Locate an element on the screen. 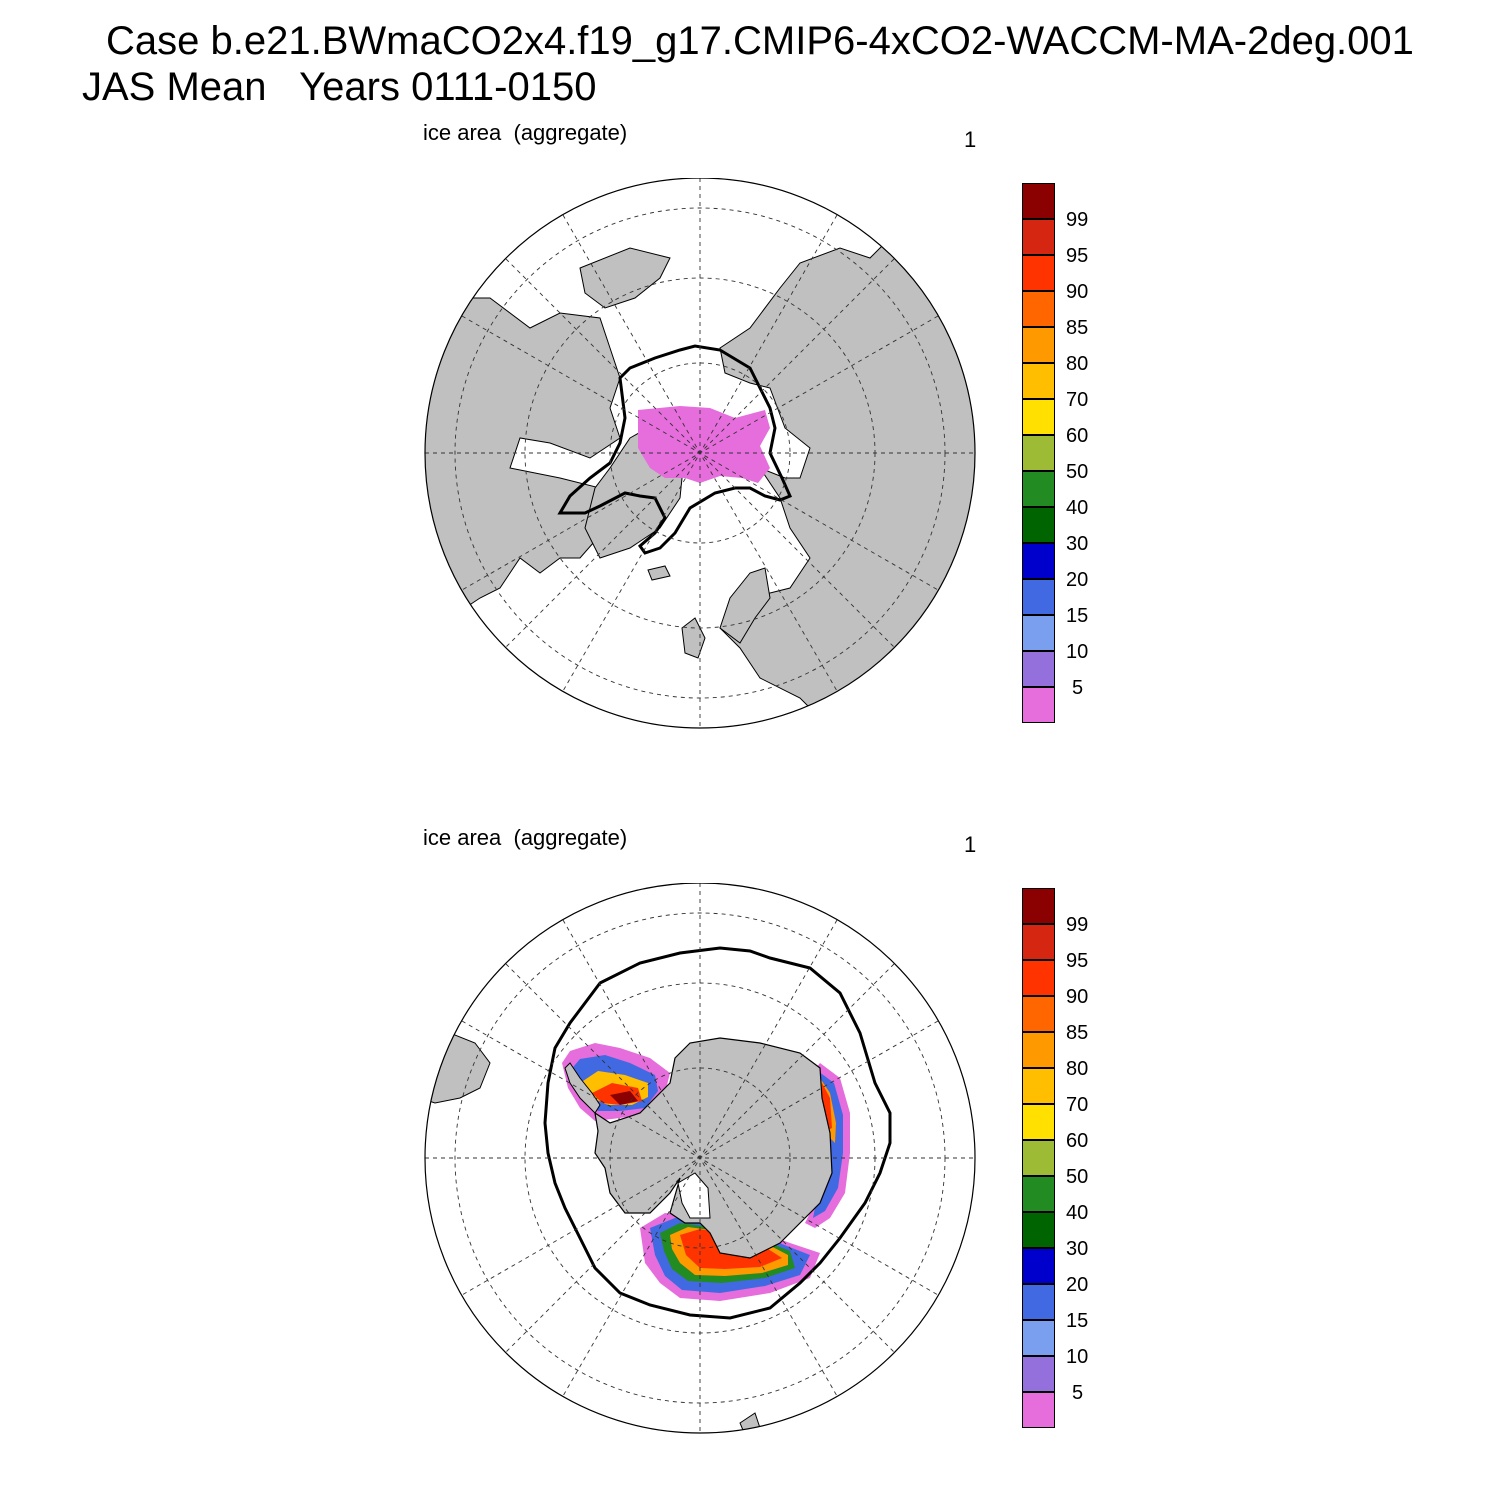 This screenshot has height=1500, width=1500. colorbar-north-label: 30 is located at coordinates (1077, 544).